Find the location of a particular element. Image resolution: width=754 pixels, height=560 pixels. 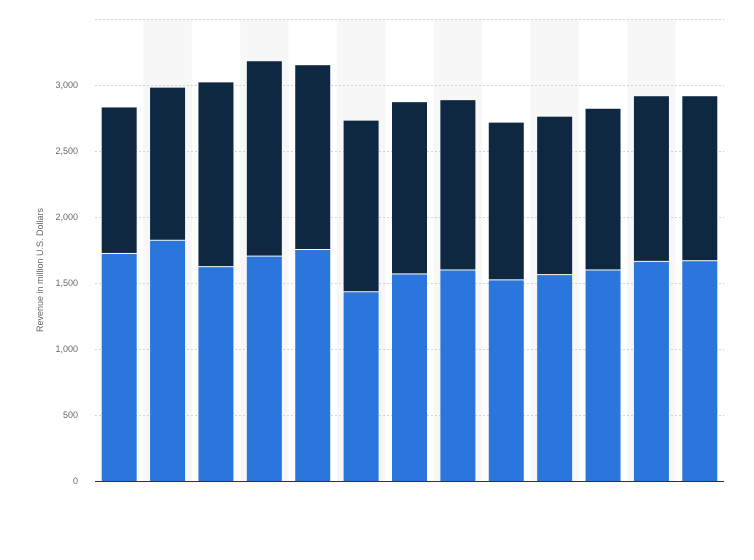

y-tick-label: 1,000 is located at coordinates (66, 349).